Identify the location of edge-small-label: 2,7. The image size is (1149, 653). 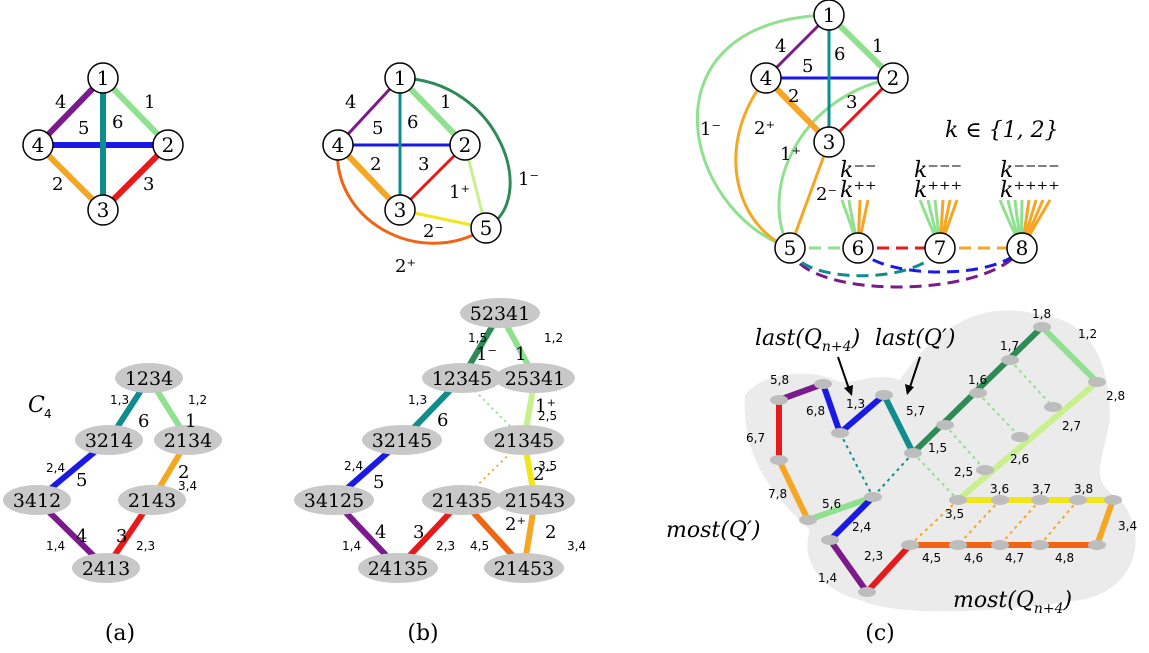
(1071, 426).